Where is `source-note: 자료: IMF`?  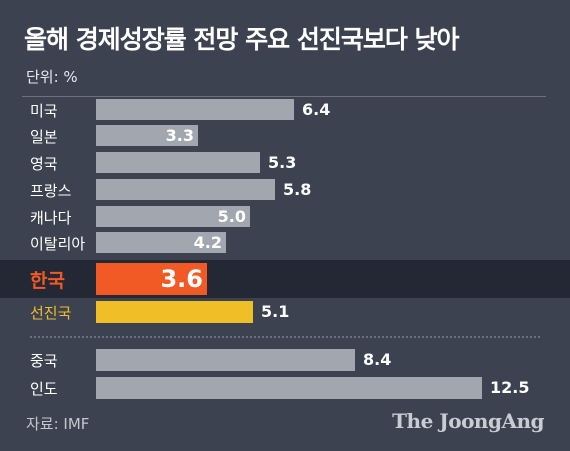
source-note: 자료: IMF is located at coordinates (58, 424).